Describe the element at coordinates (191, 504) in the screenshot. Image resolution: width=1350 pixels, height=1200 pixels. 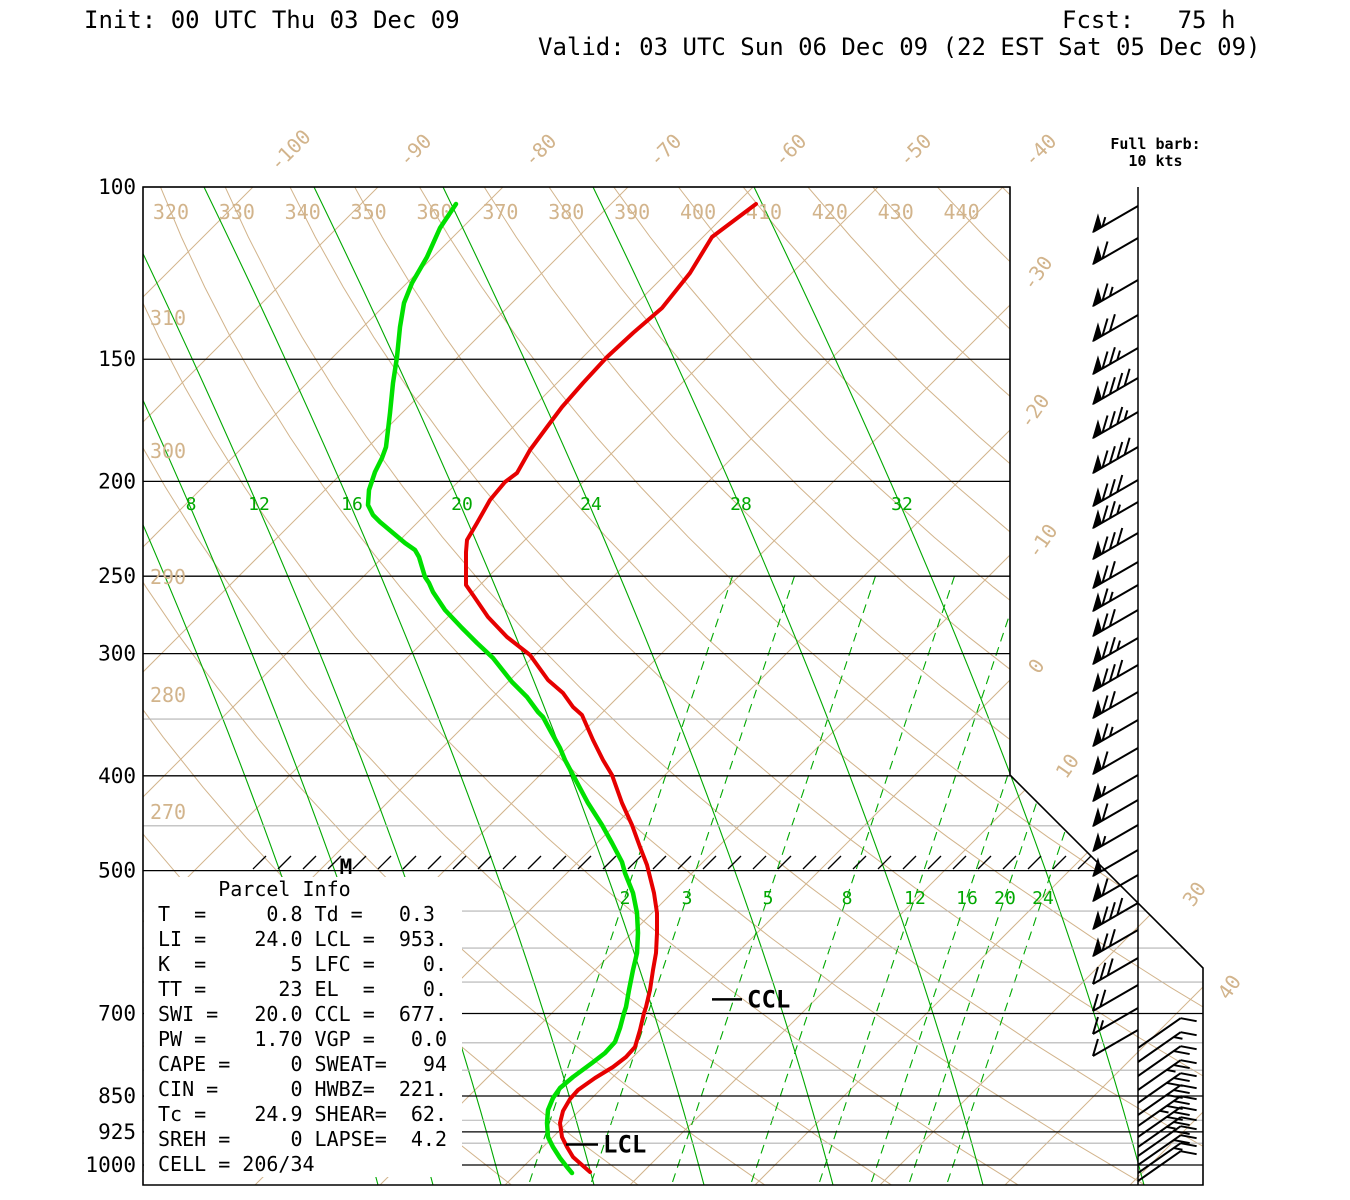
I see `moist-adiabat-label: 8` at that location.